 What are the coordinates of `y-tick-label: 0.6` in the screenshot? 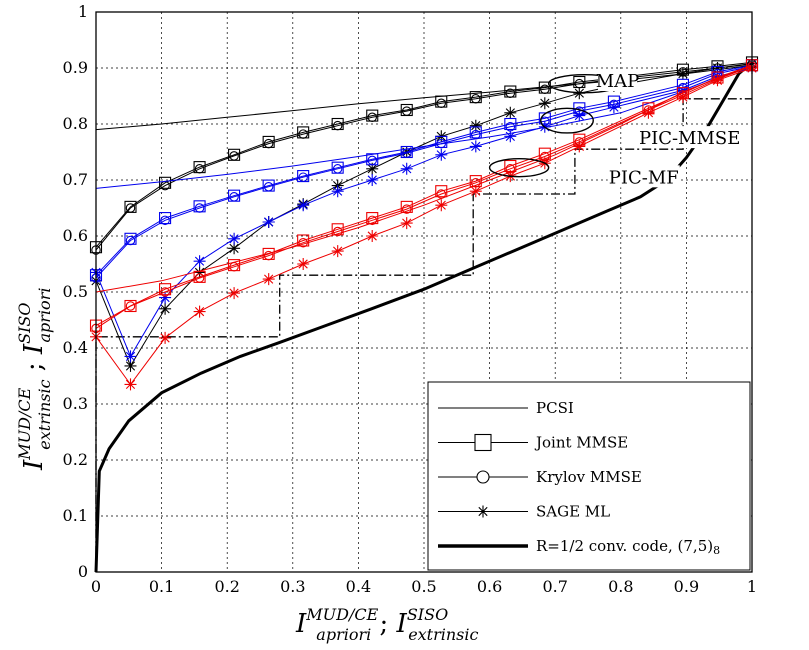 It's located at (75, 235).